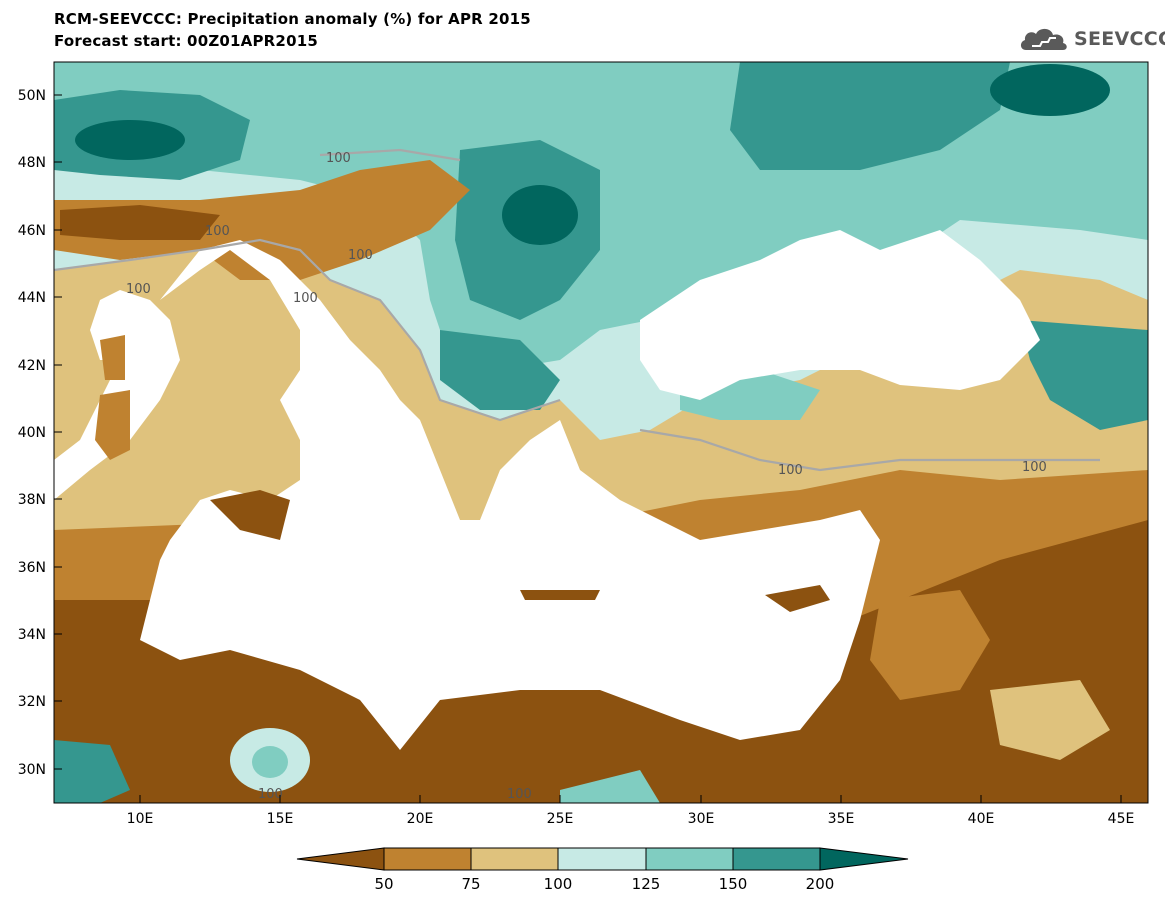 The height and width of the screenshot is (907, 1165). Describe the element at coordinates (92, 771) in the screenshot. I see `field-150-200-tunisia` at that location.